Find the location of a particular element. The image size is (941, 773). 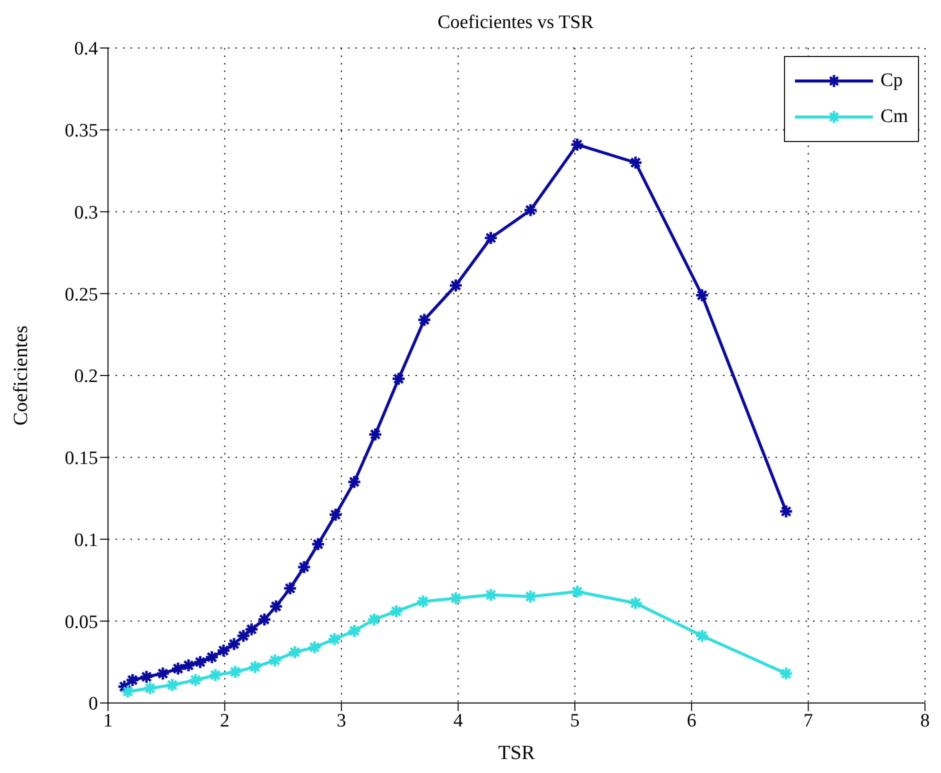

y-tick-label: 0 is located at coordinates (93, 704).